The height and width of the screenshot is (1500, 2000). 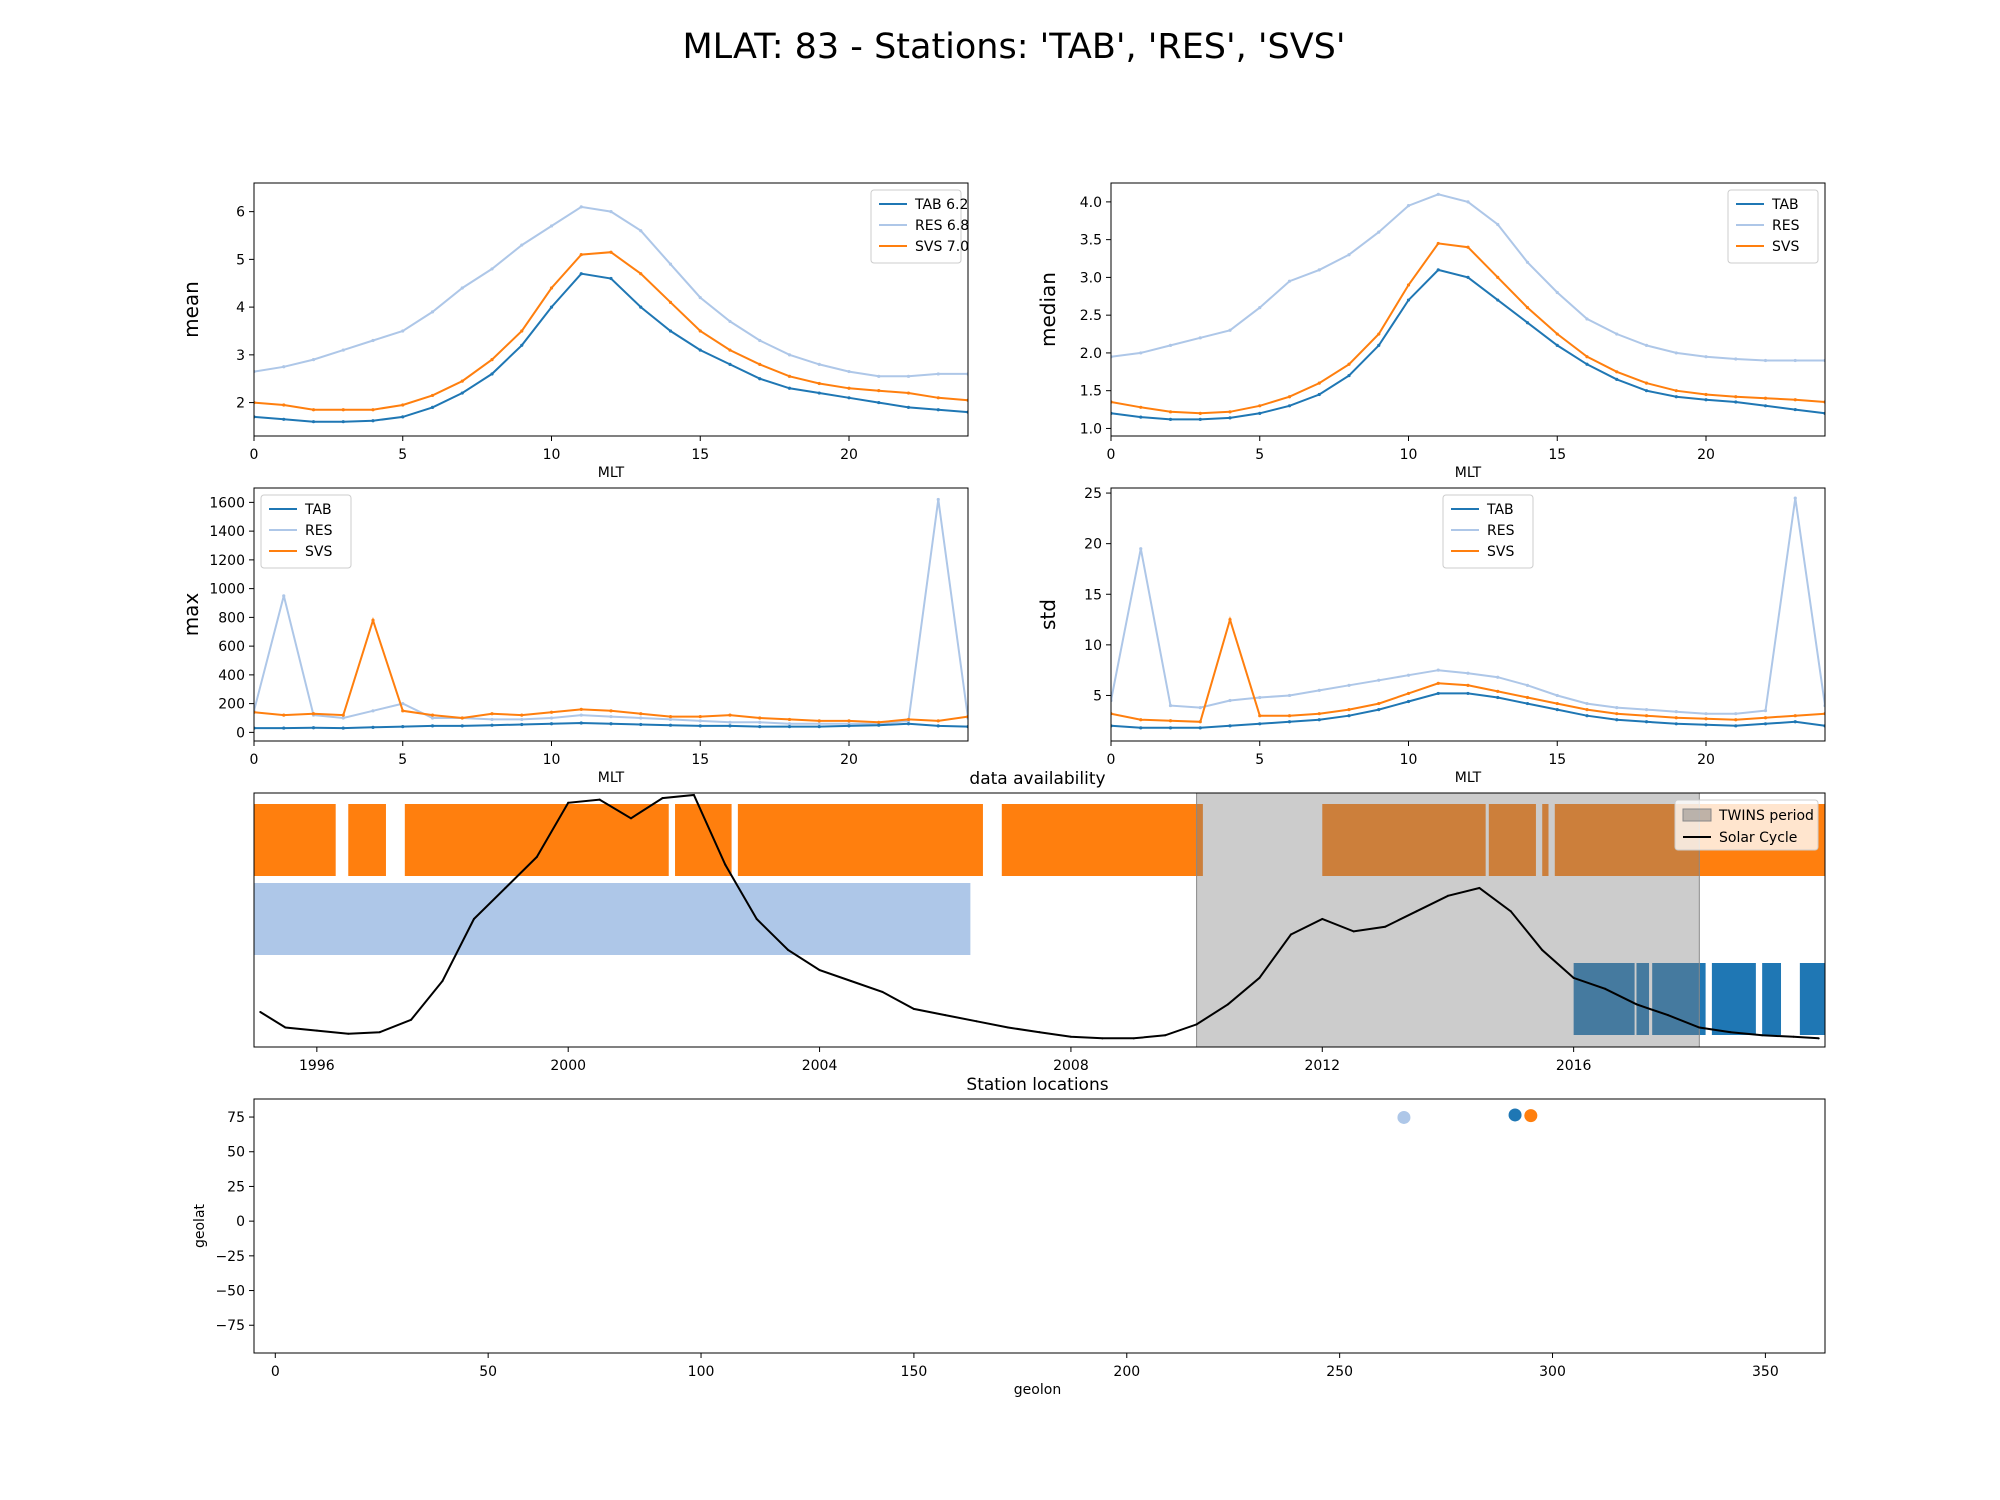 I want to click on y-tick-label: 15, so click(x=1093, y=595).